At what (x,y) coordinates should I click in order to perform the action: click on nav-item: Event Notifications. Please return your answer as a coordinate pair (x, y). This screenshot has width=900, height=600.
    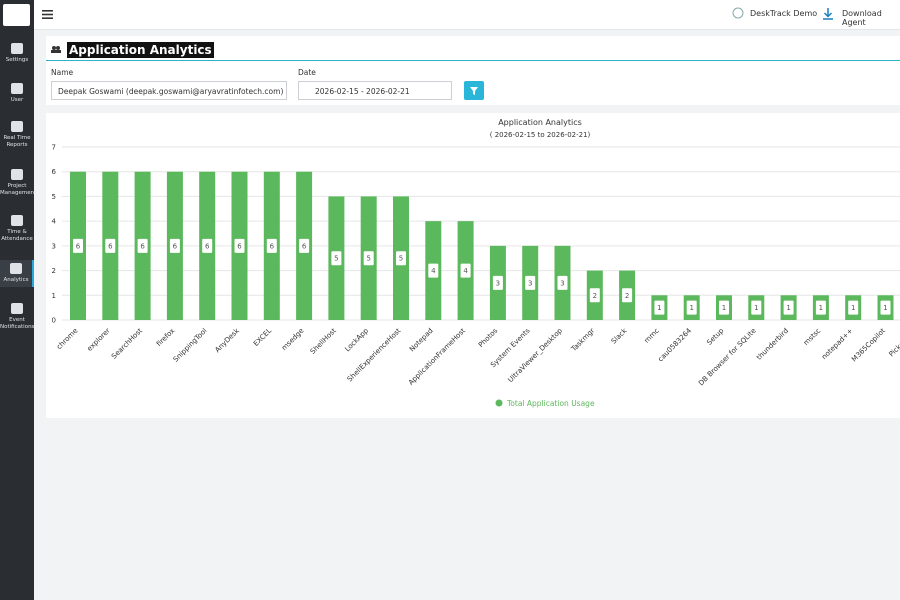
    Looking at the image, I should click on (17, 317).